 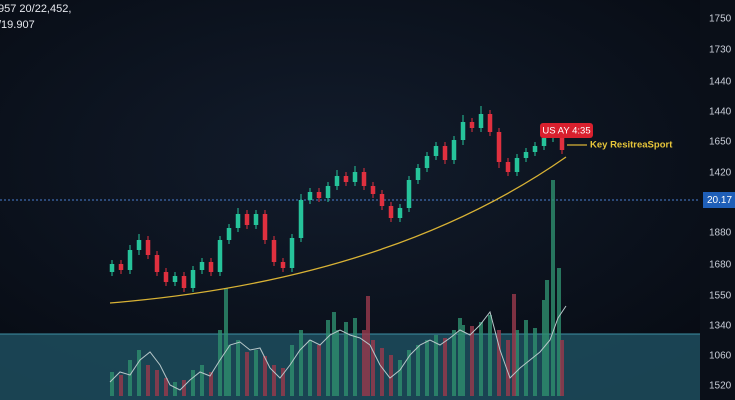 What do you see at coordinates (720, 19) in the screenshot?
I see `price-axis-label: 1750` at bounding box center [720, 19].